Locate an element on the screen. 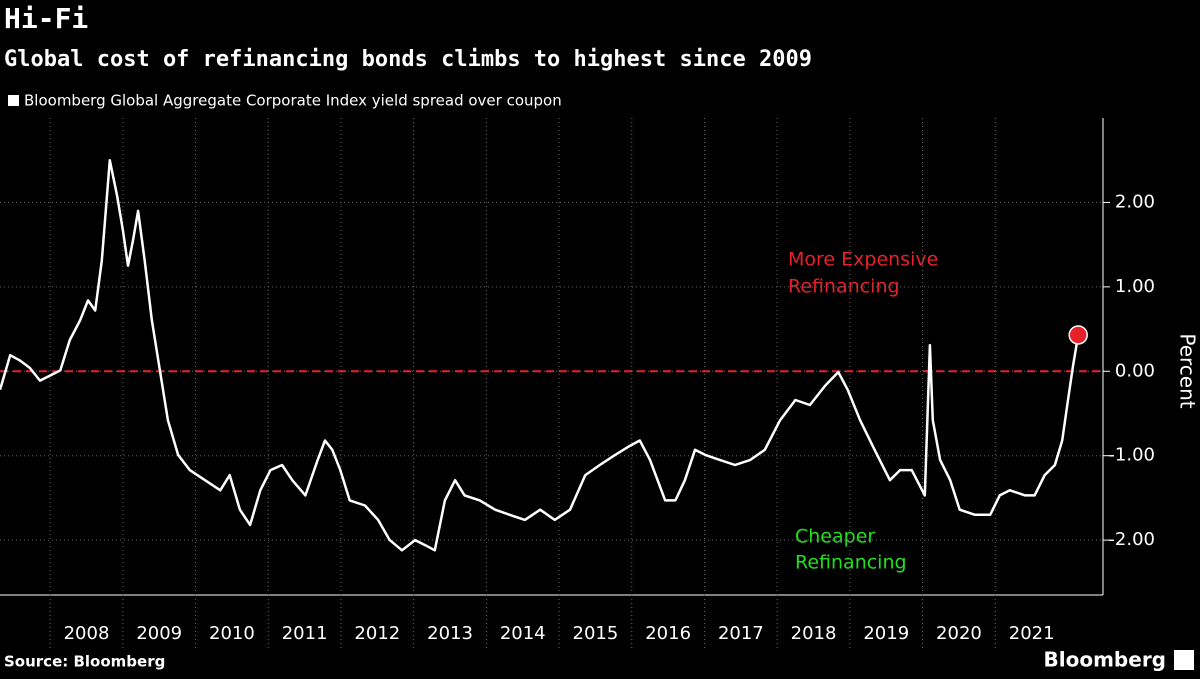  x-tick-label: 2015 is located at coordinates (596, 633).